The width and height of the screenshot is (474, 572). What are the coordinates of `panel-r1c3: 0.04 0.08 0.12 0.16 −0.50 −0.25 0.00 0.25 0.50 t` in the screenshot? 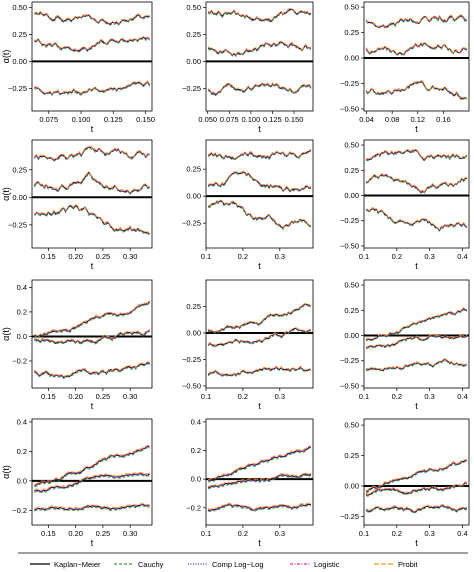 It's located at (405, 67).